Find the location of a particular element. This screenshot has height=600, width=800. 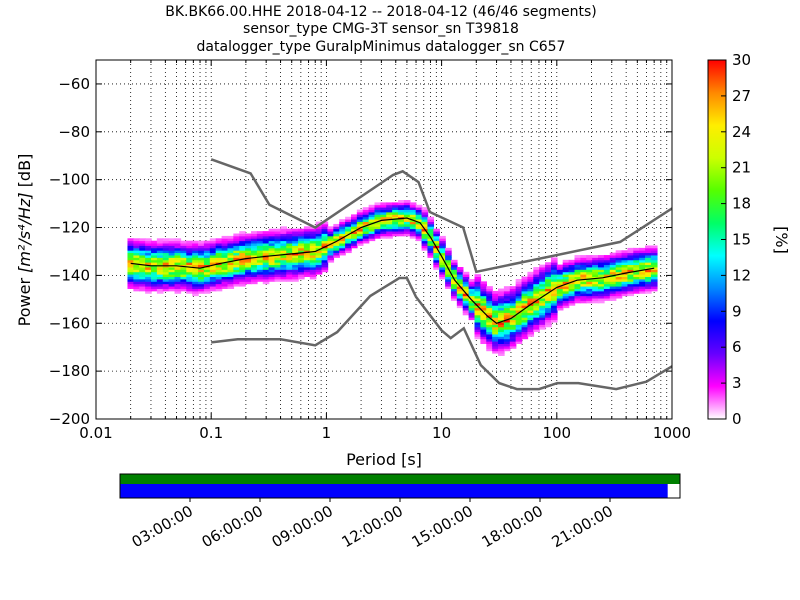

timeline-tick-label: 09:00:00 is located at coordinates (302, 526).